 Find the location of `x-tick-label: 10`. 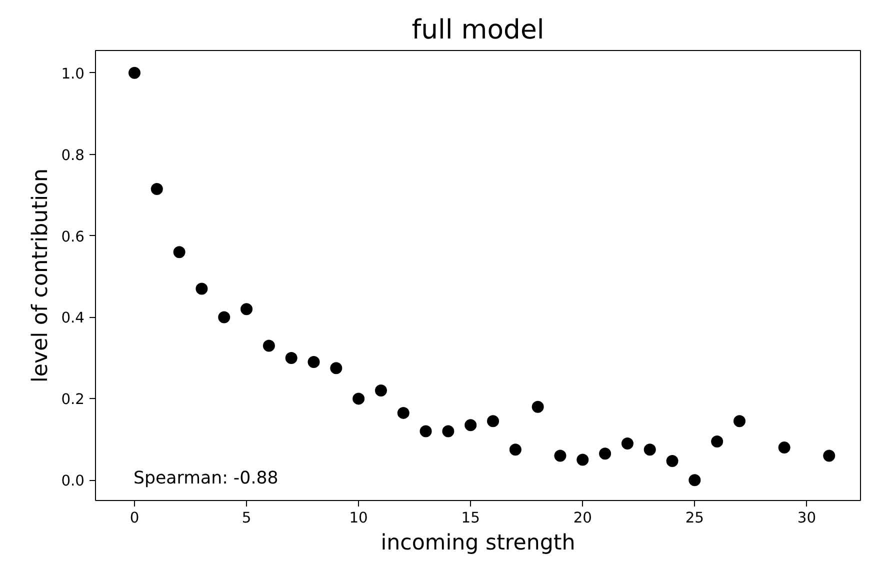

x-tick-label: 10 is located at coordinates (358, 518).